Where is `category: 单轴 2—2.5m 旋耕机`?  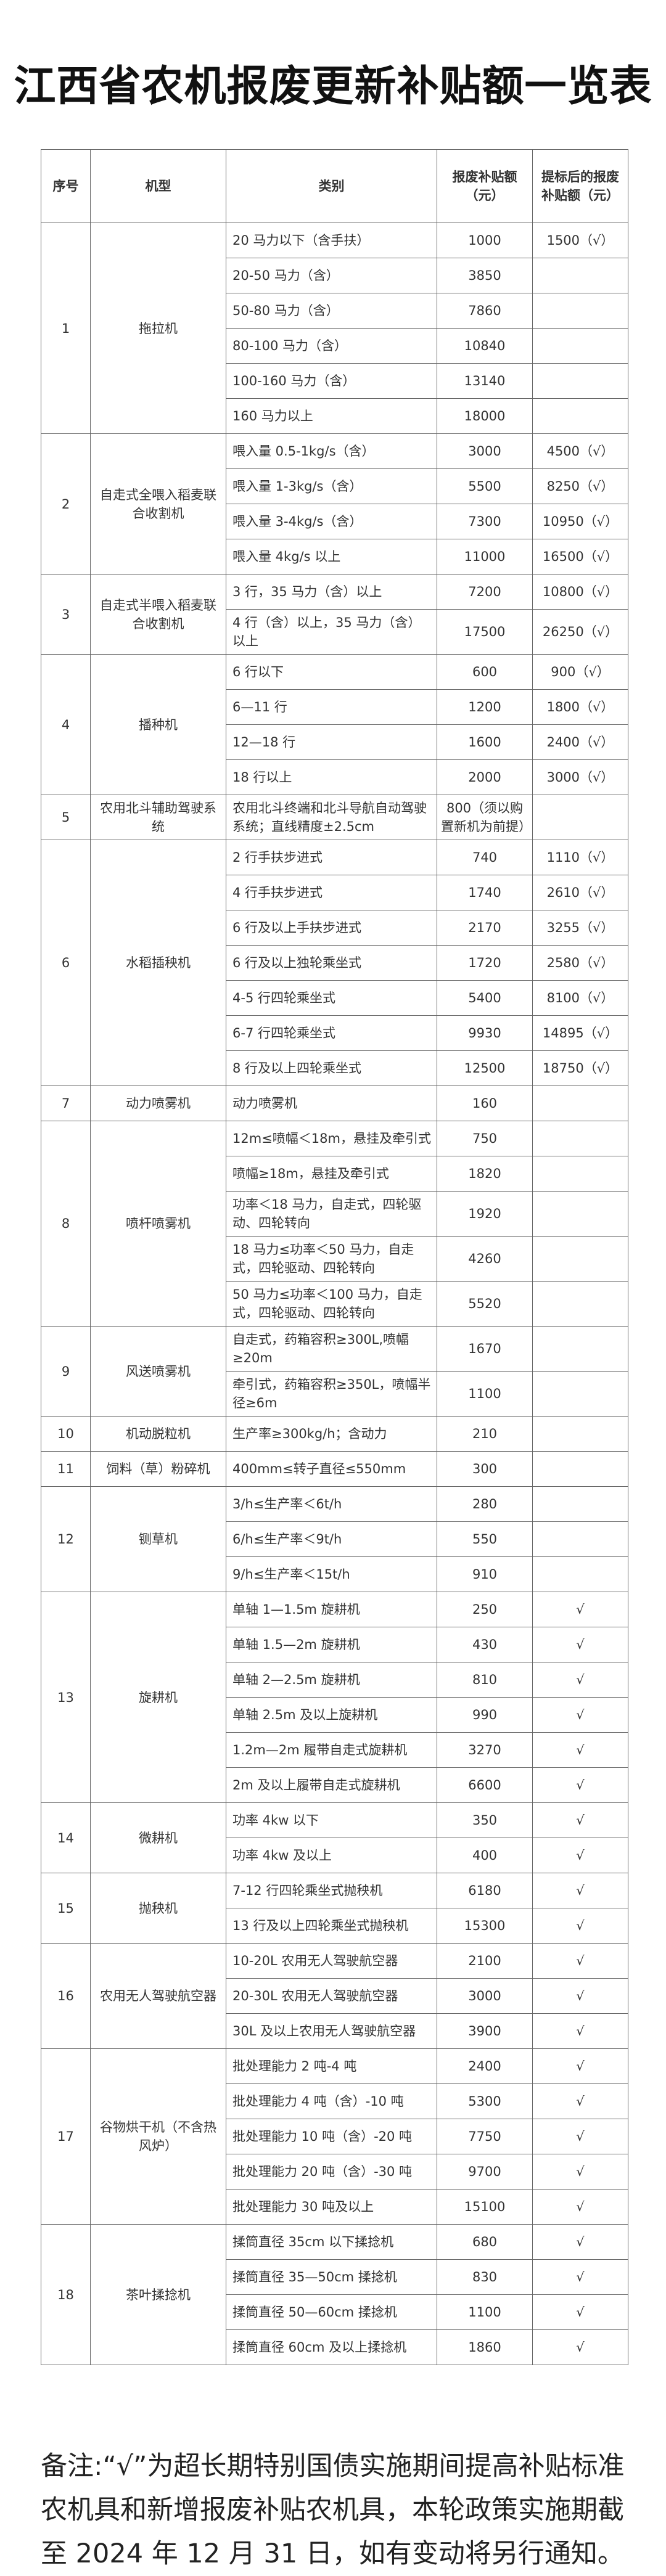
category: 单轴 2—2.5m 旋耕机 is located at coordinates (332, 1680).